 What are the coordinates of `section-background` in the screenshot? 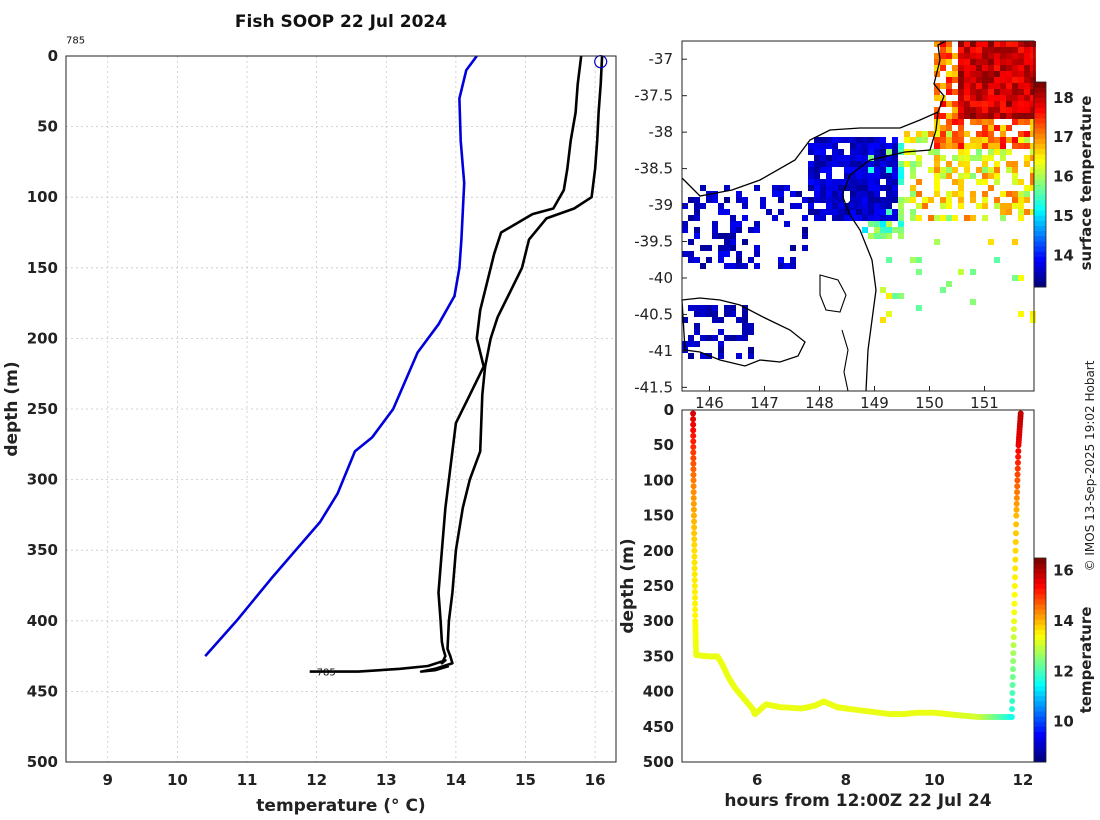 It's located at (858, 586).